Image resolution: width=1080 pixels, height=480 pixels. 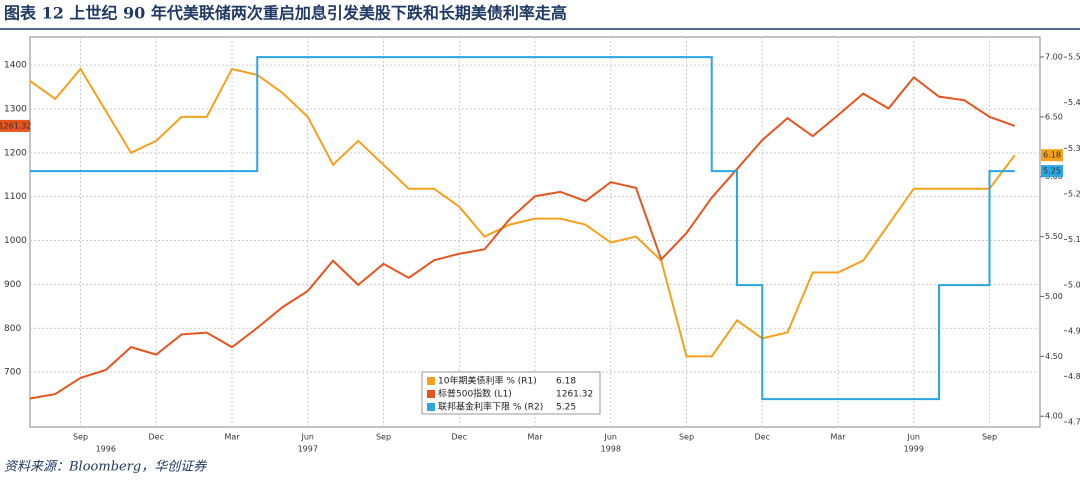 I want to click on y3-tick-label: 5.50, so click(x=1074, y=57).